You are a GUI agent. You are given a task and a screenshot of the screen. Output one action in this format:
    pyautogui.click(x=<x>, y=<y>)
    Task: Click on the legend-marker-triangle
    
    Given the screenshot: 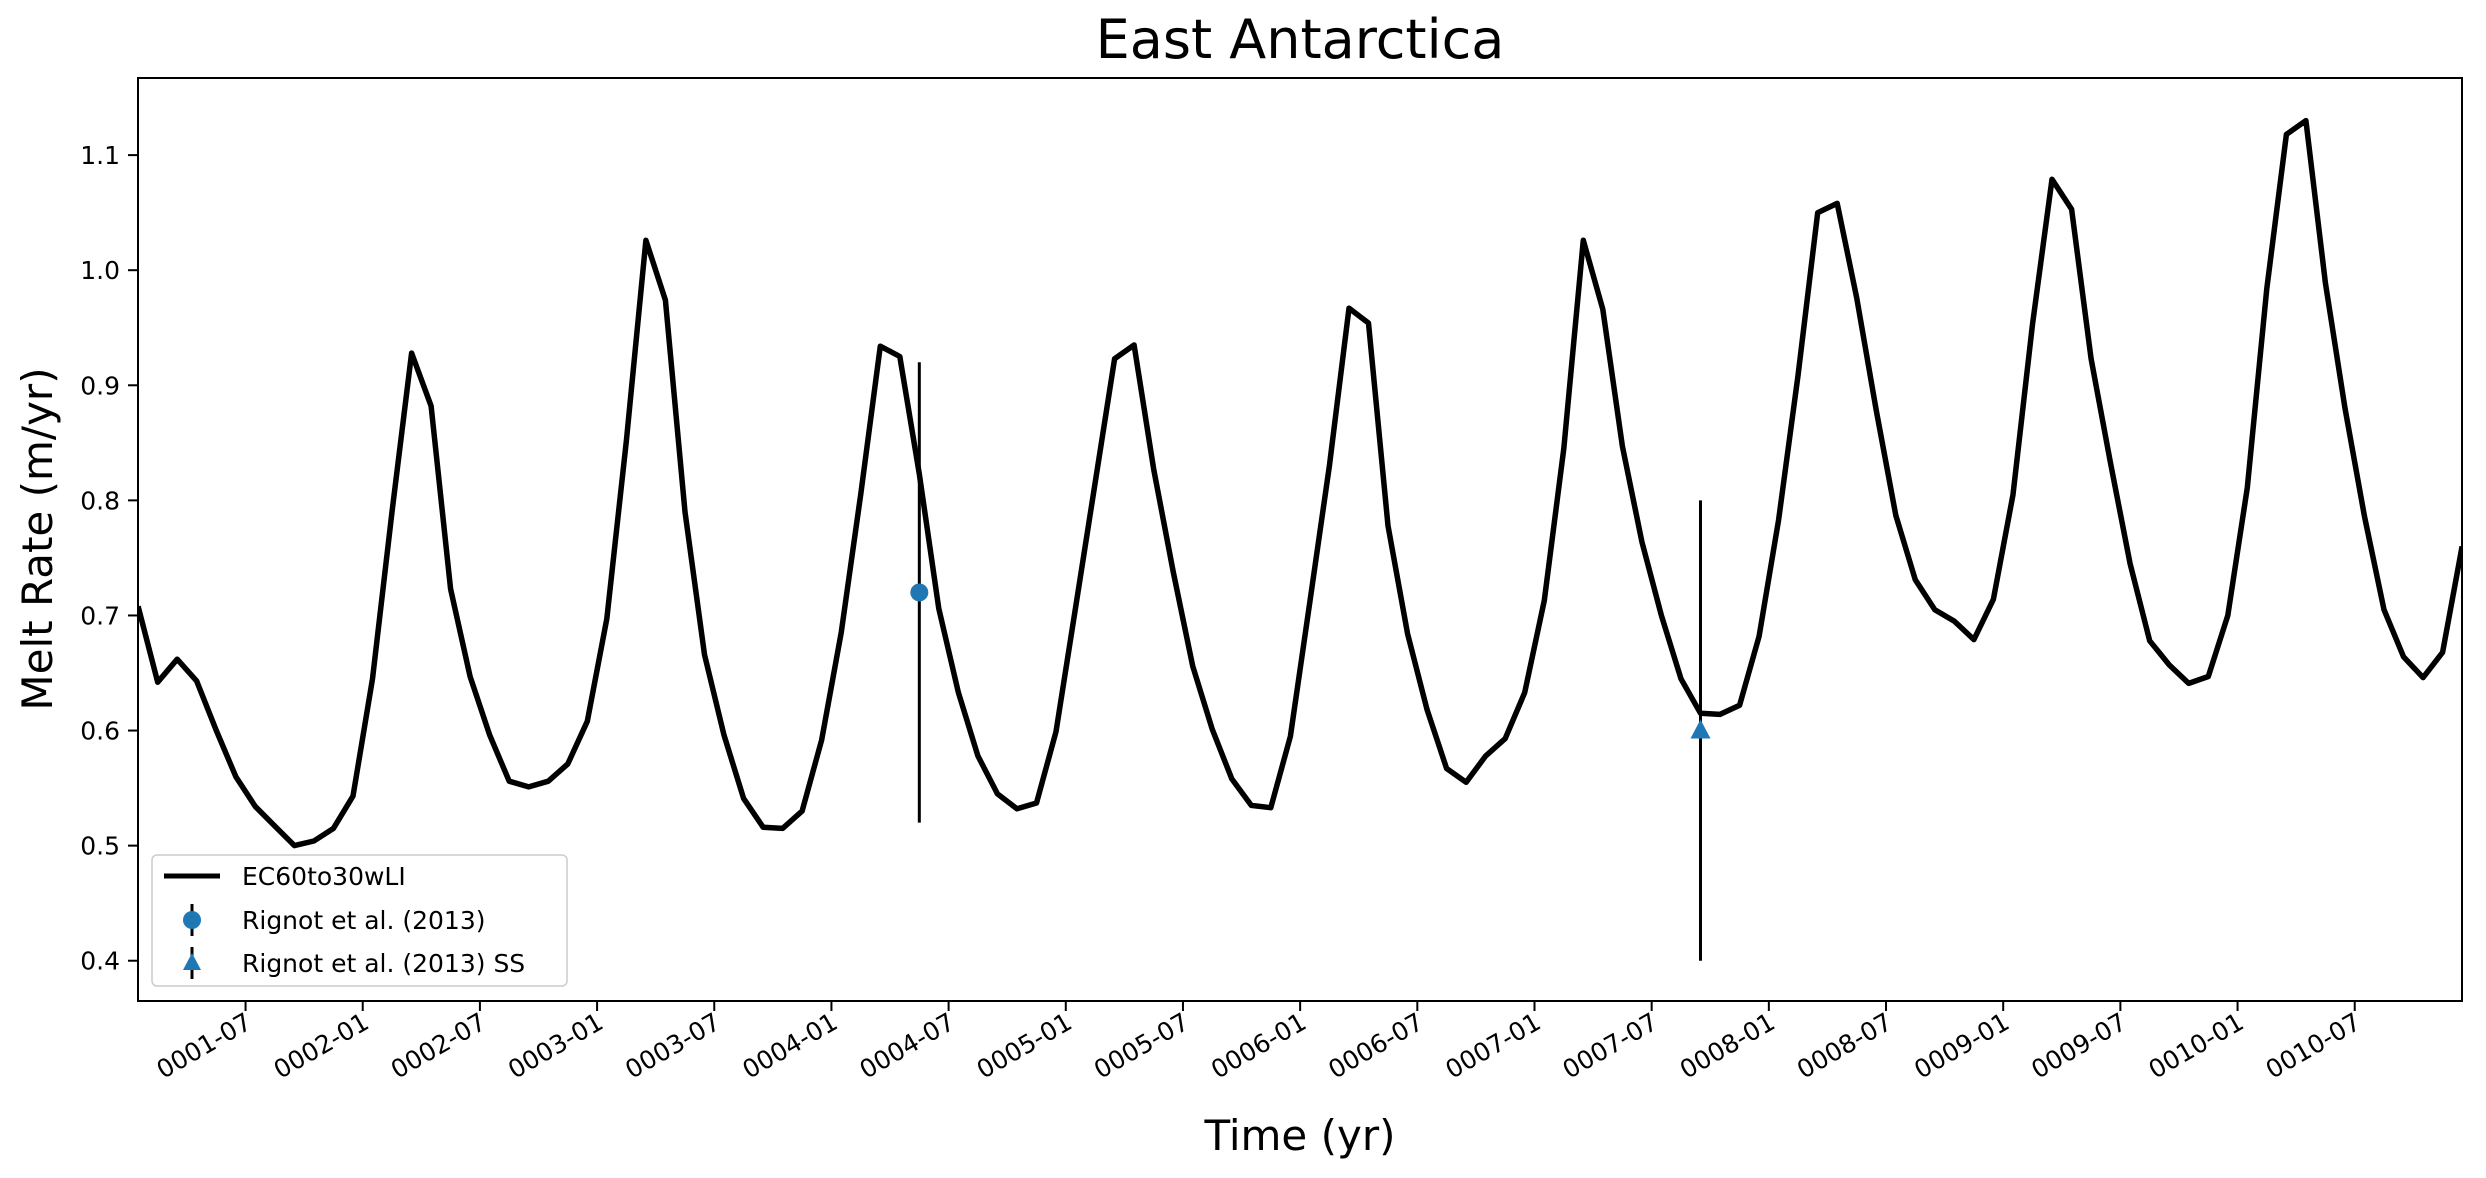 What is the action you would take?
    pyautogui.click(x=192, y=961)
    